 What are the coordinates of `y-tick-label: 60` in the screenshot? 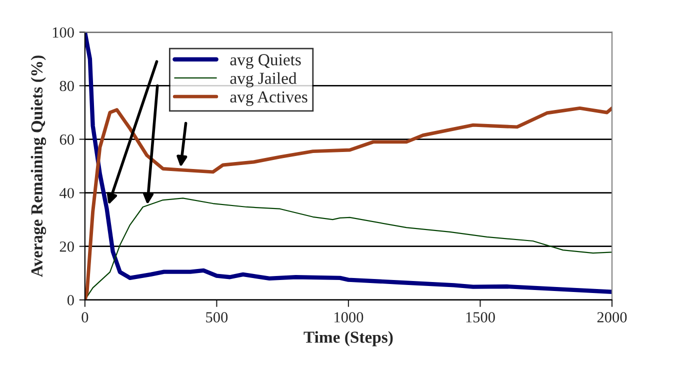 It's located at (67, 139).